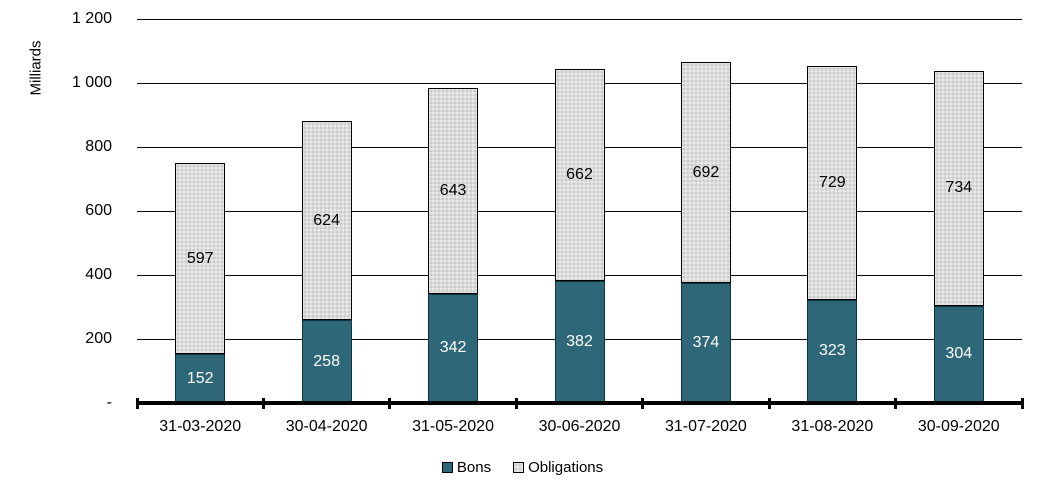  I want to click on legend-label: Obligations, so click(566, 467).